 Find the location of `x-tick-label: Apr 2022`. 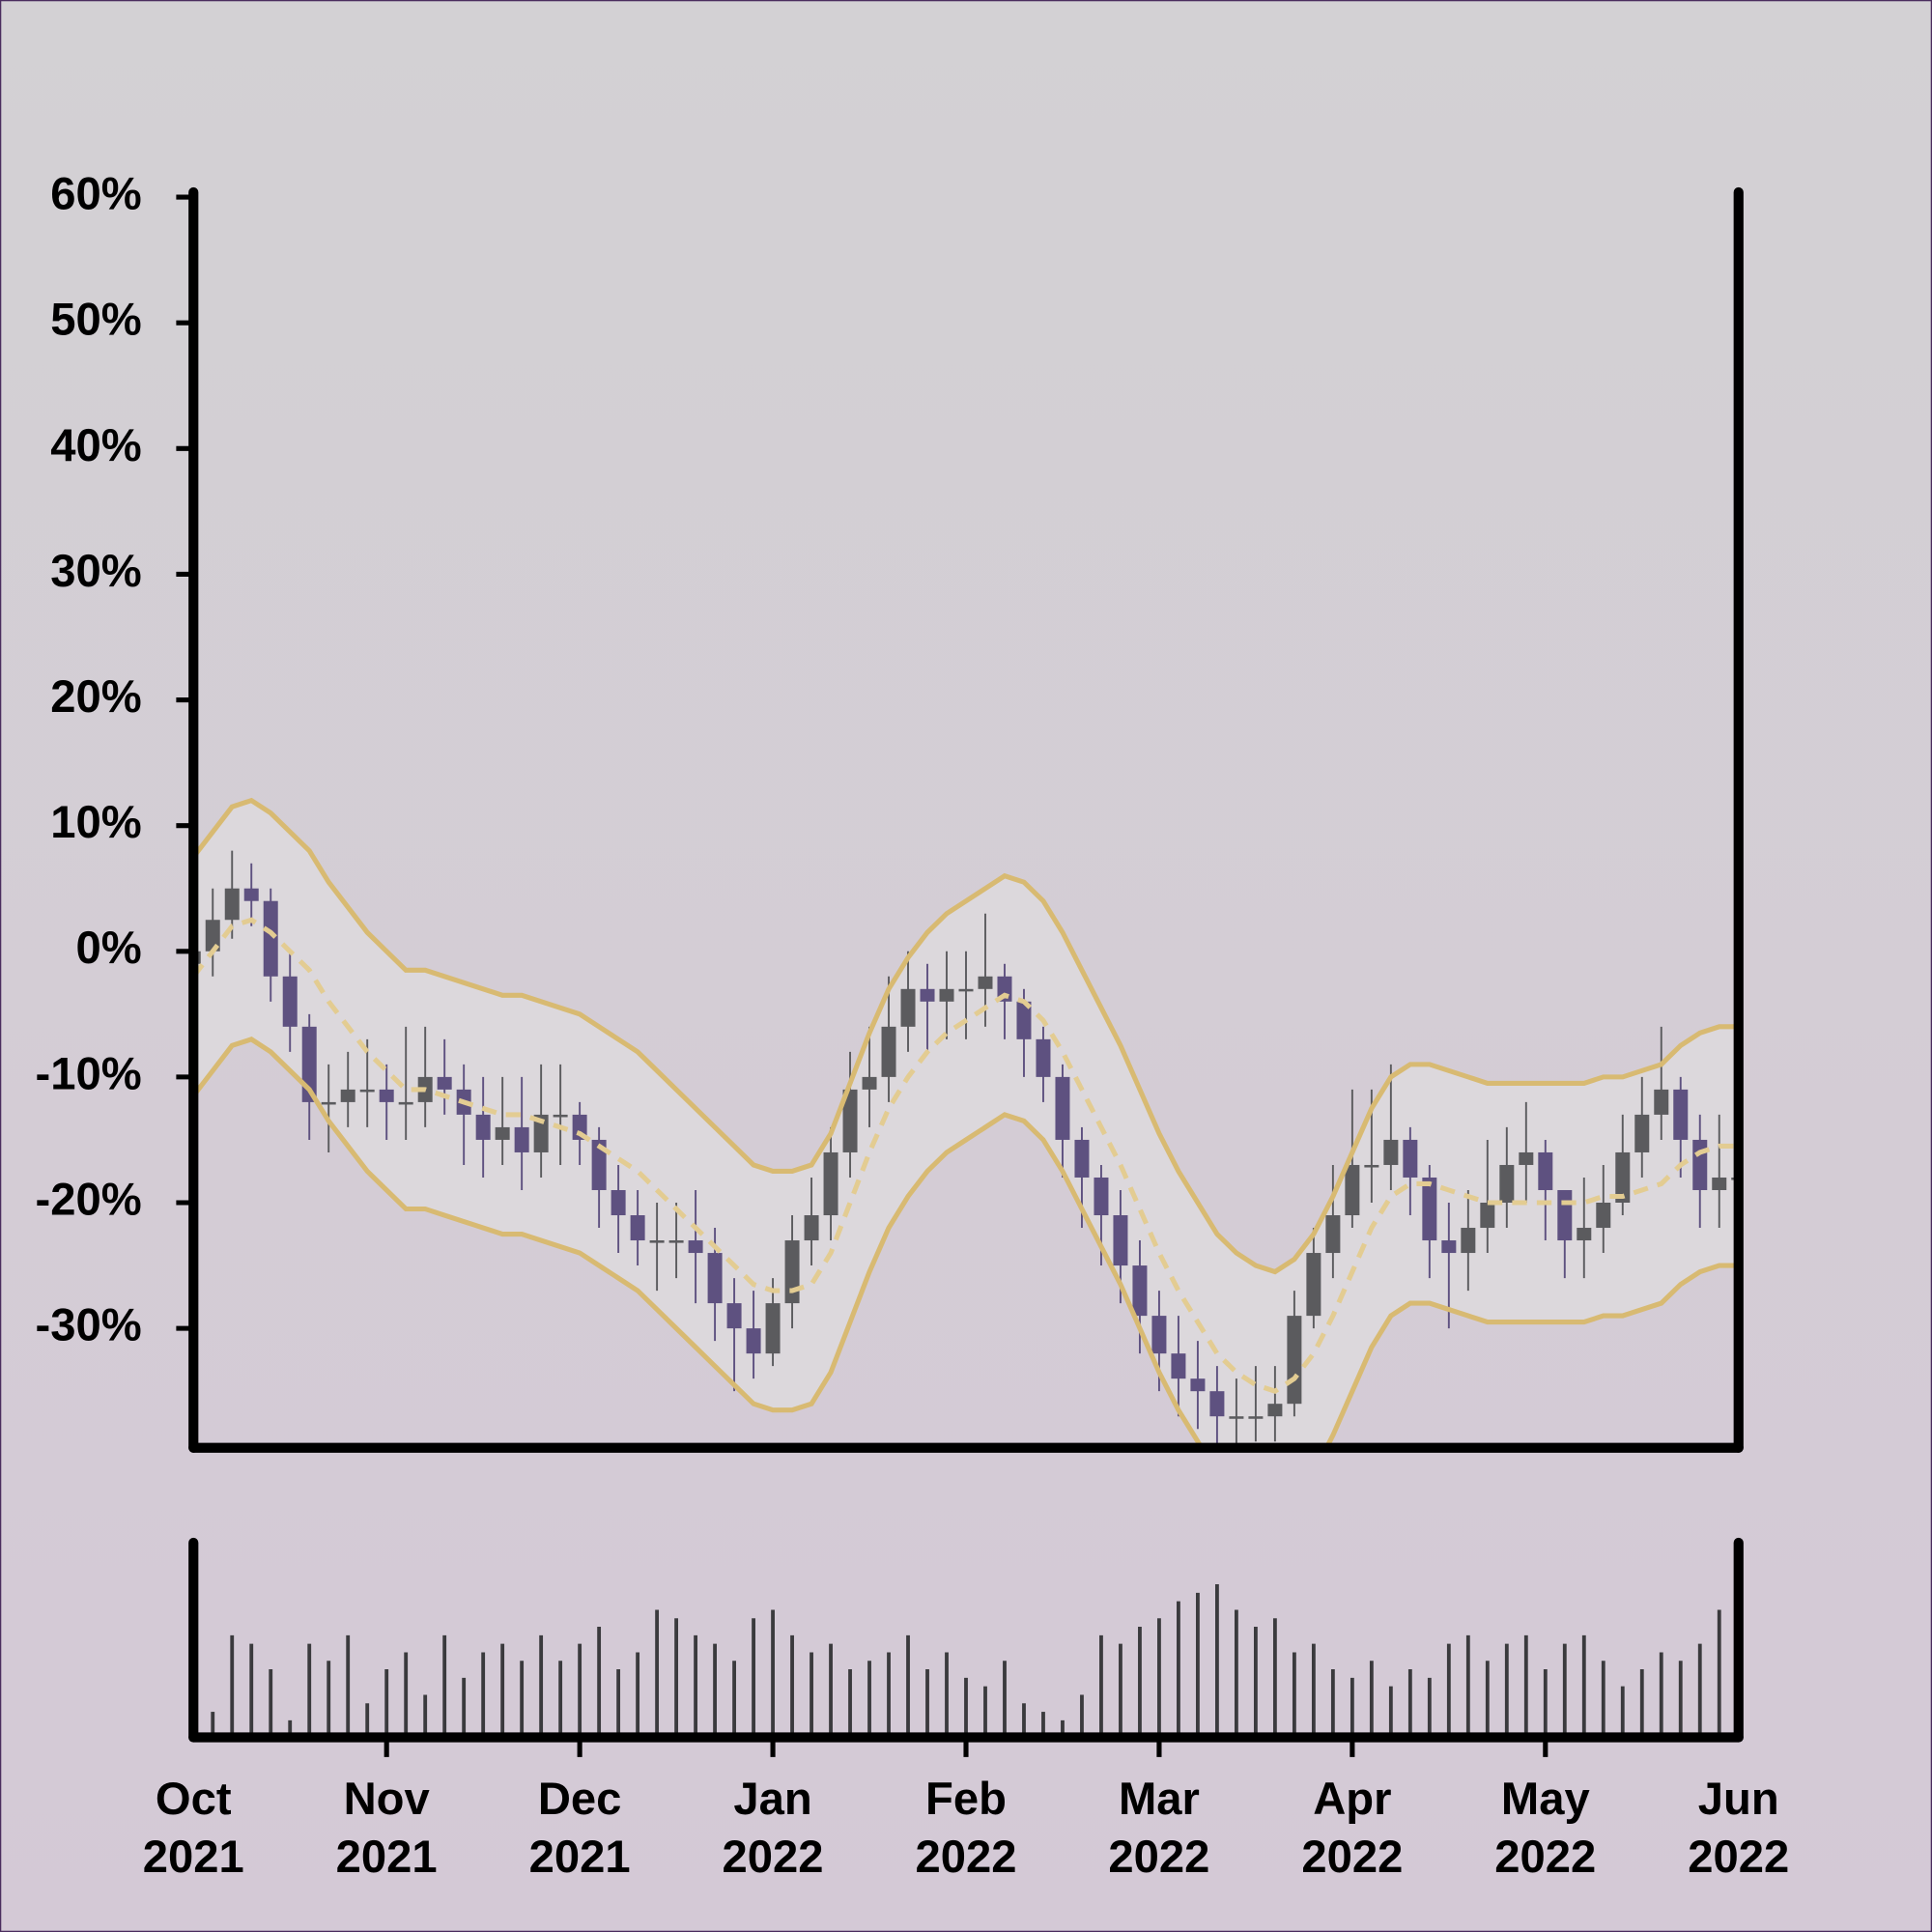

x-tick-label: Apr 2022 is located at coordinates (1352, 1829).